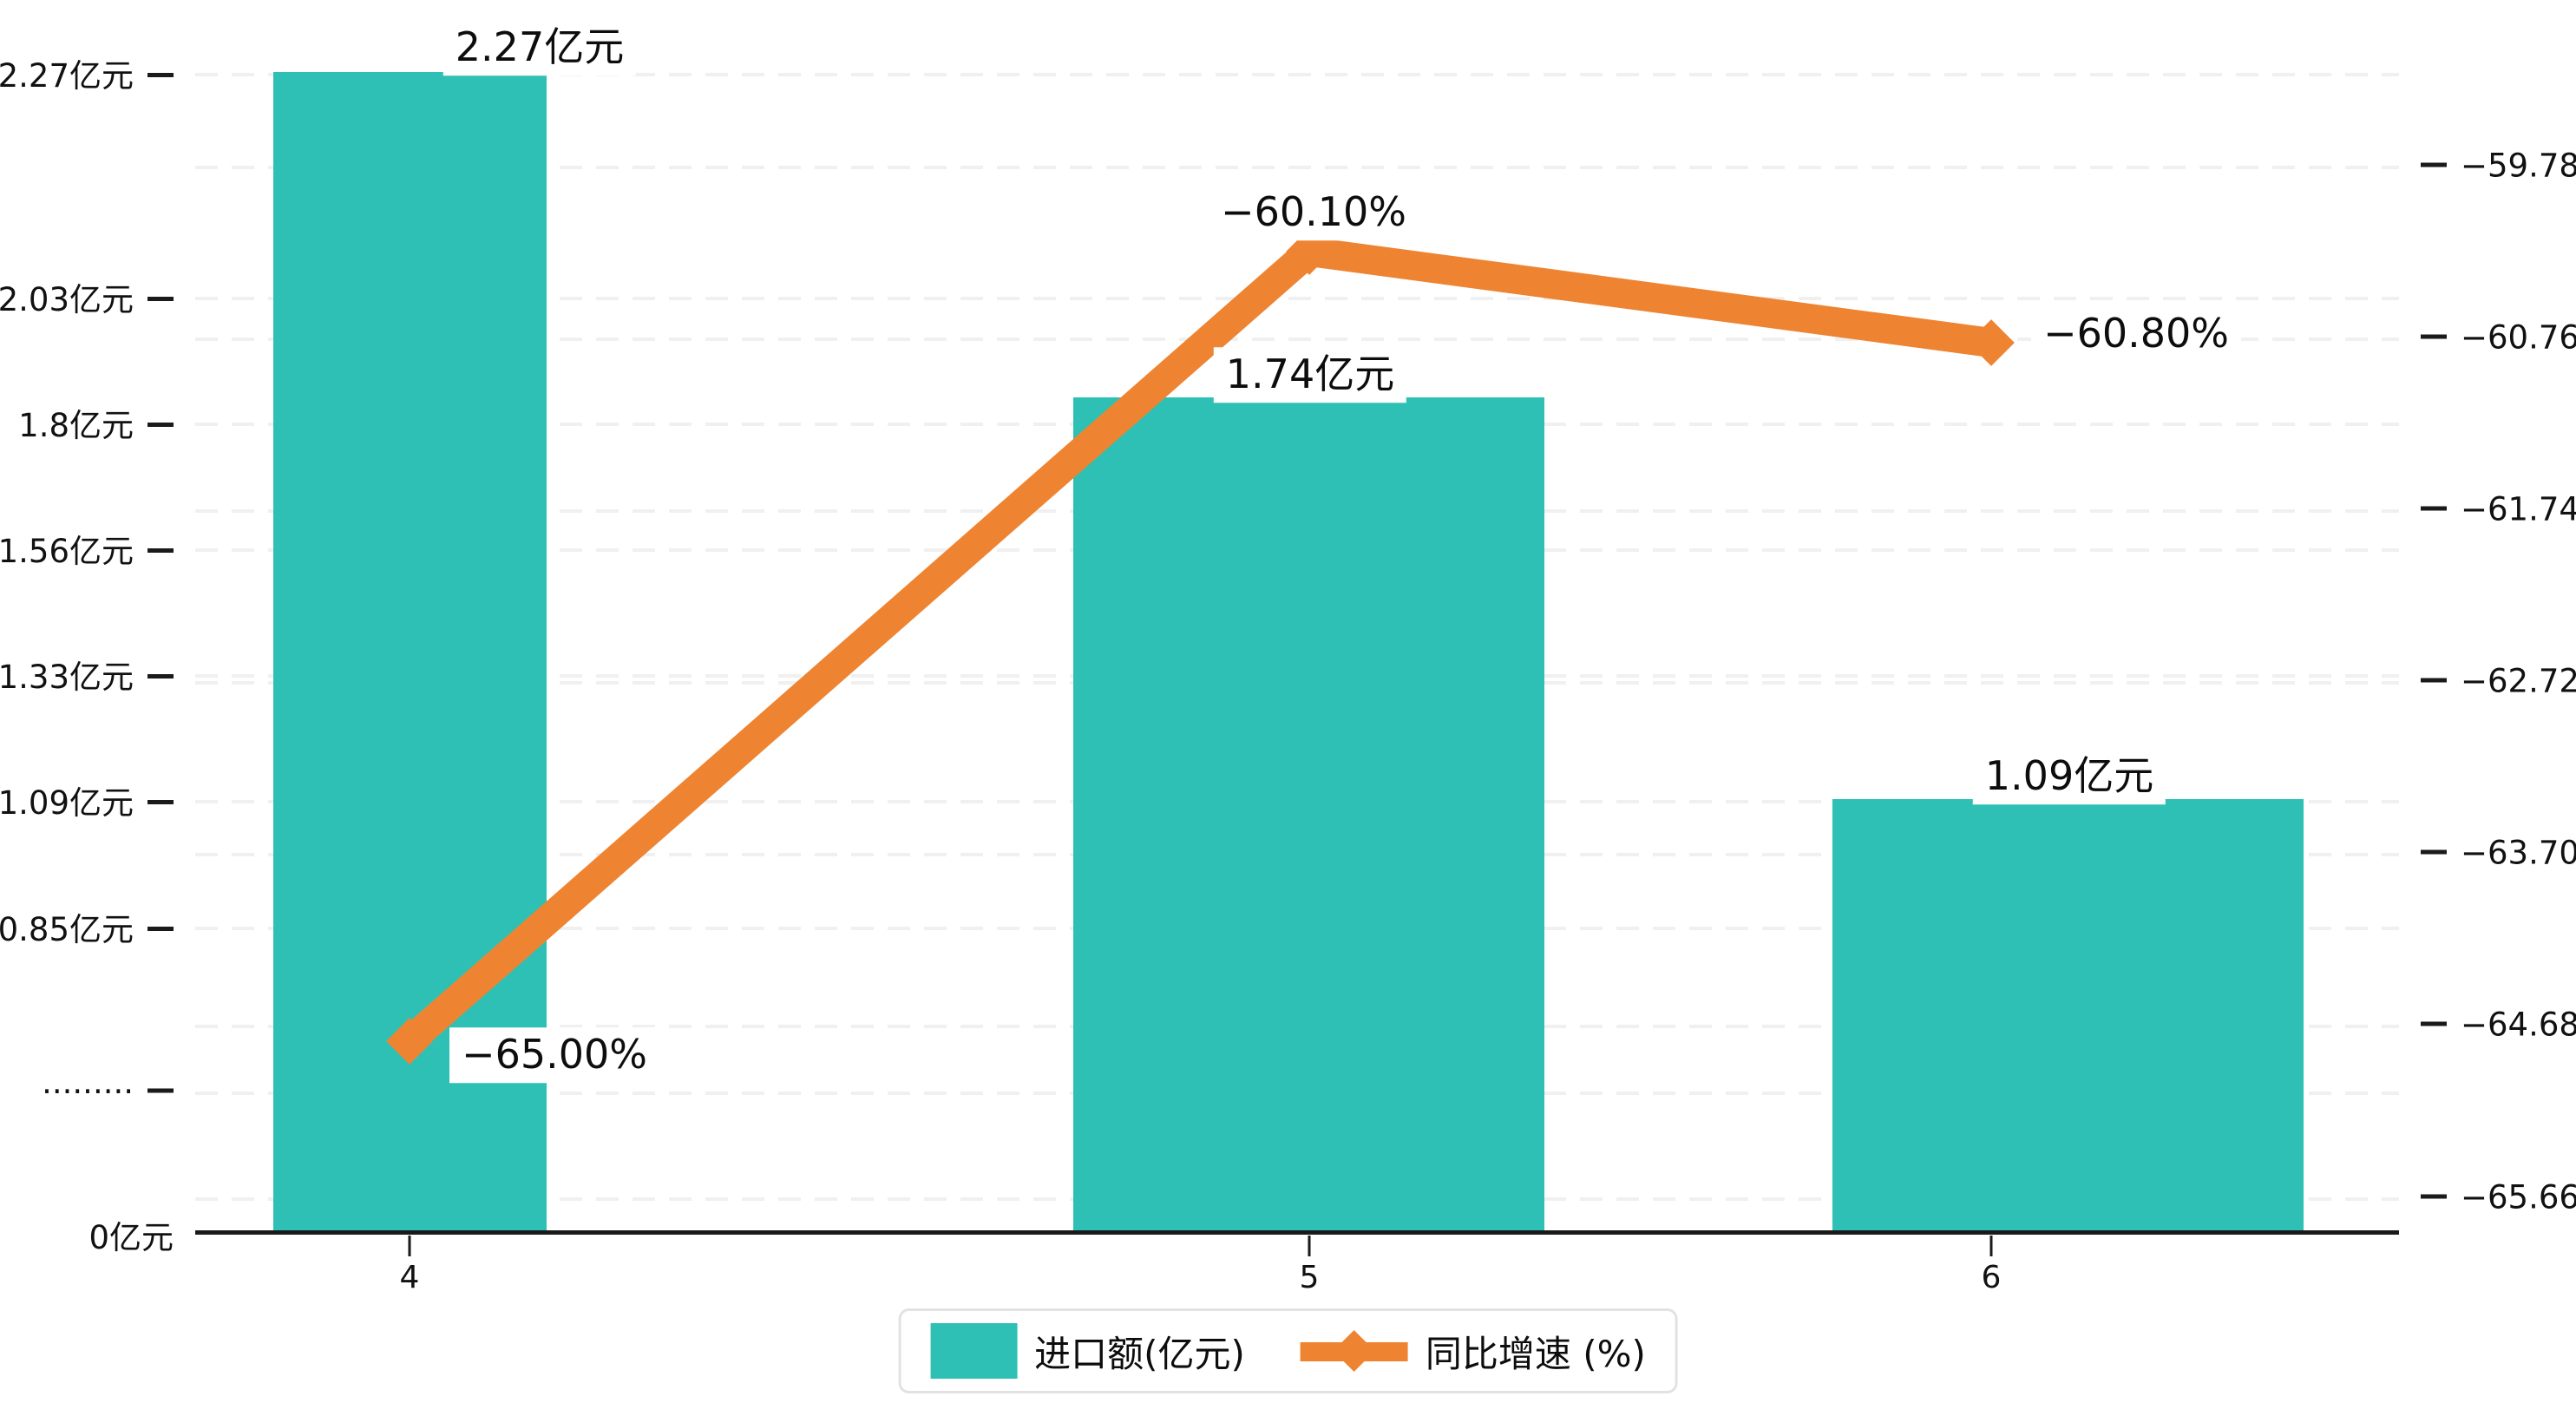 The width and height of the screenshot is (2576, 1416). I want to click on left-axis-tick-label-4: 1.33亿元, so click(67, 677).